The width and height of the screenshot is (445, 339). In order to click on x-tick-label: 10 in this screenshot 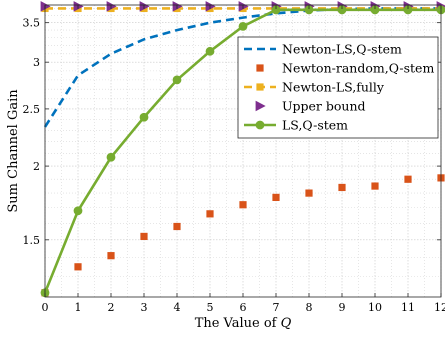, I will do `click(375, 307)`.